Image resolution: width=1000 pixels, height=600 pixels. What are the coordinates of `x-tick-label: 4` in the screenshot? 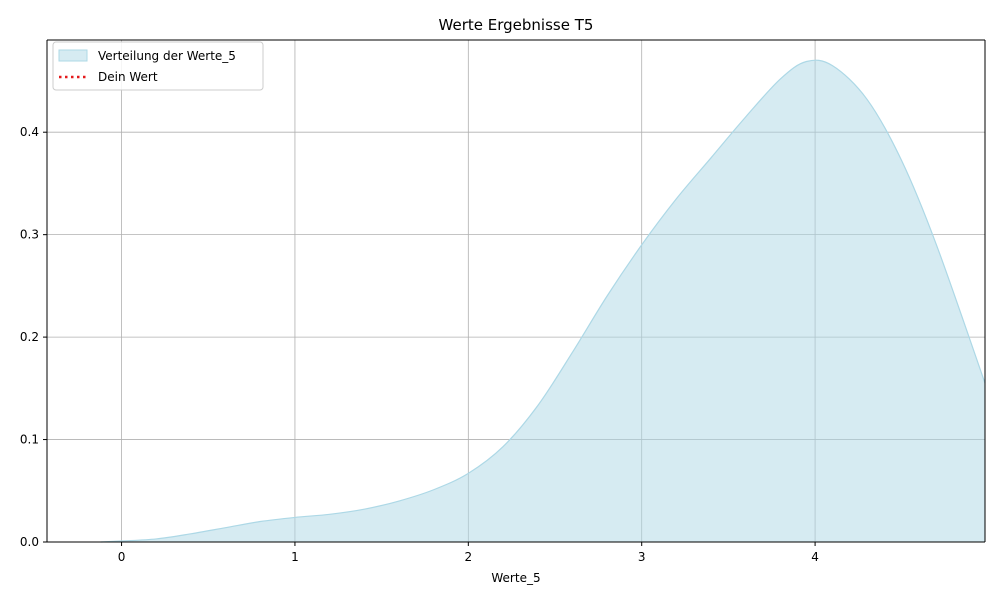 It's located at (815, 557).